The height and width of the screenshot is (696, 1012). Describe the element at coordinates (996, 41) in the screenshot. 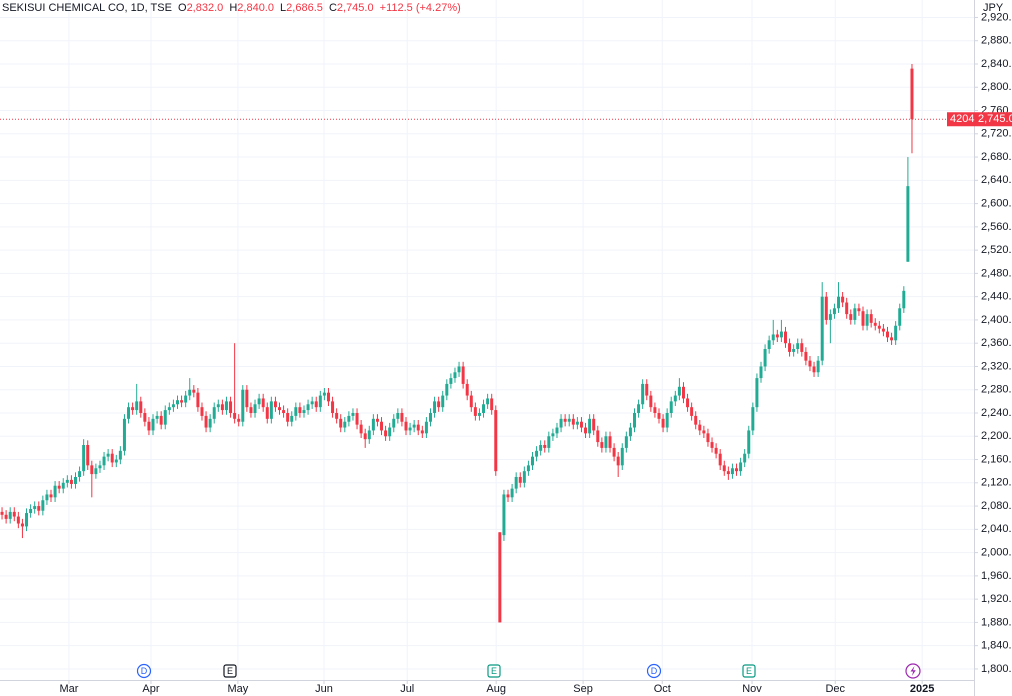

I see `y-tick-label: 2,880.0` at that location.